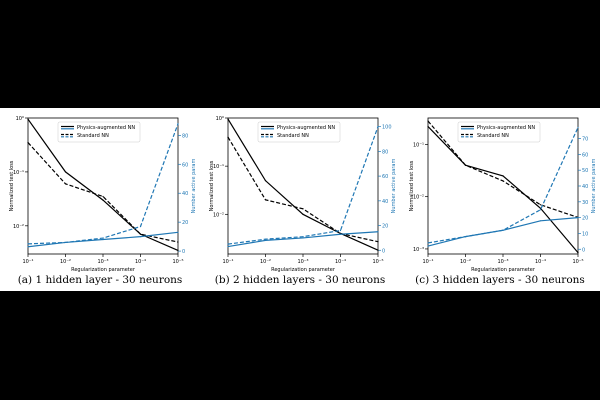  Describe the element at coordinates (585, 171) in the screenshot. I see `y-right-tick-label: 50` at that location.